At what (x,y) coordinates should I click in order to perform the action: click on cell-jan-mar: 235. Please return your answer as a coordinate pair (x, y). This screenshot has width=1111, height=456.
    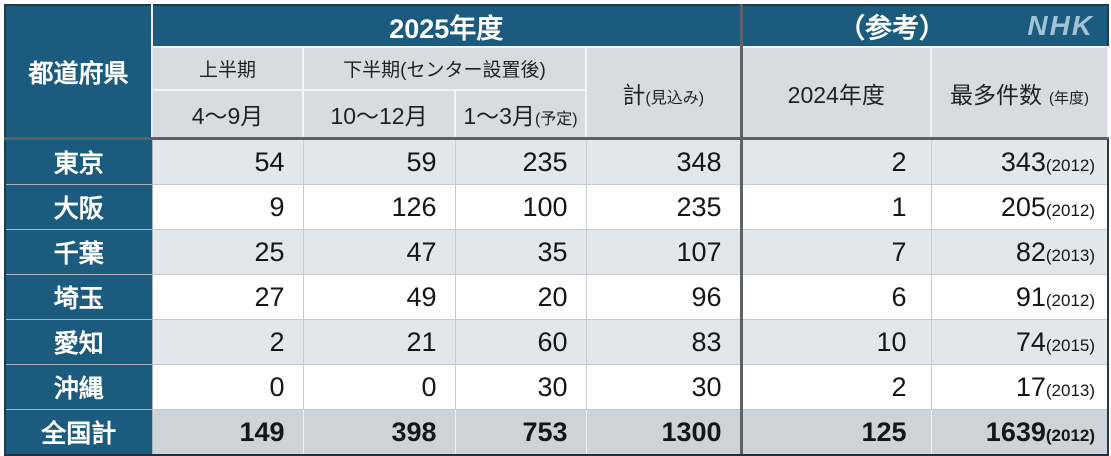
    Looking at the image, I should click on (520, 161).